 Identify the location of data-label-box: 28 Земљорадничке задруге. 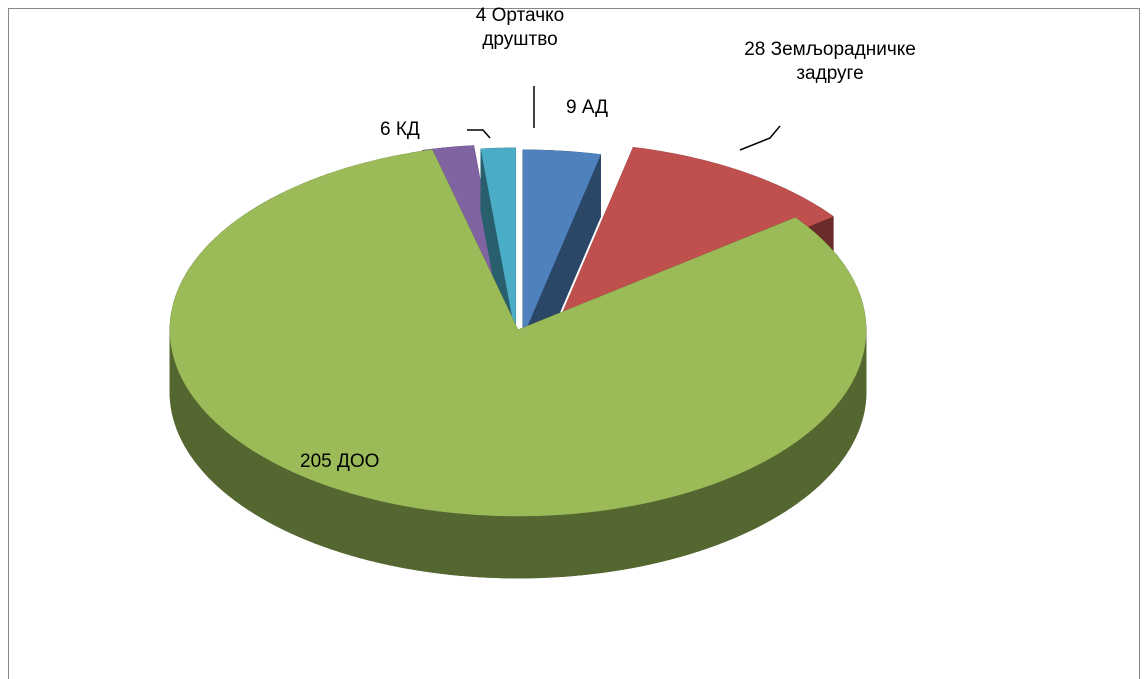
(830, 61).